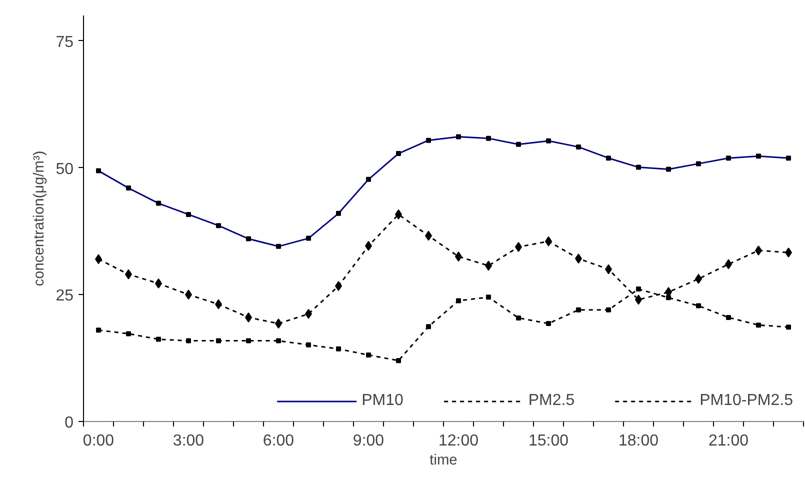  What do you see at coordinates (444, 460) in the screenshot?
I see `x-axis-title: time` at bounding box center [444, 460].